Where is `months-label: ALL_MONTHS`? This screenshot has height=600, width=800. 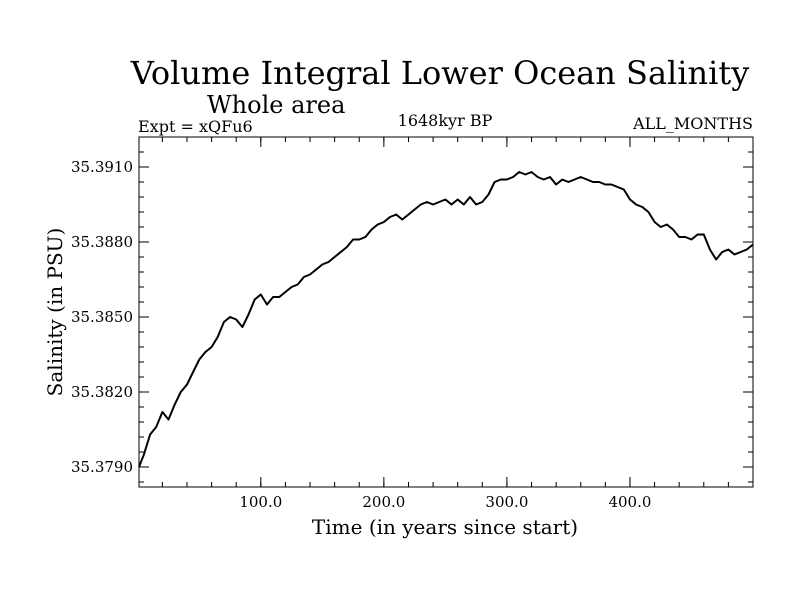
months-label: ALL_MONTHS is located at coordinates (692, 123).